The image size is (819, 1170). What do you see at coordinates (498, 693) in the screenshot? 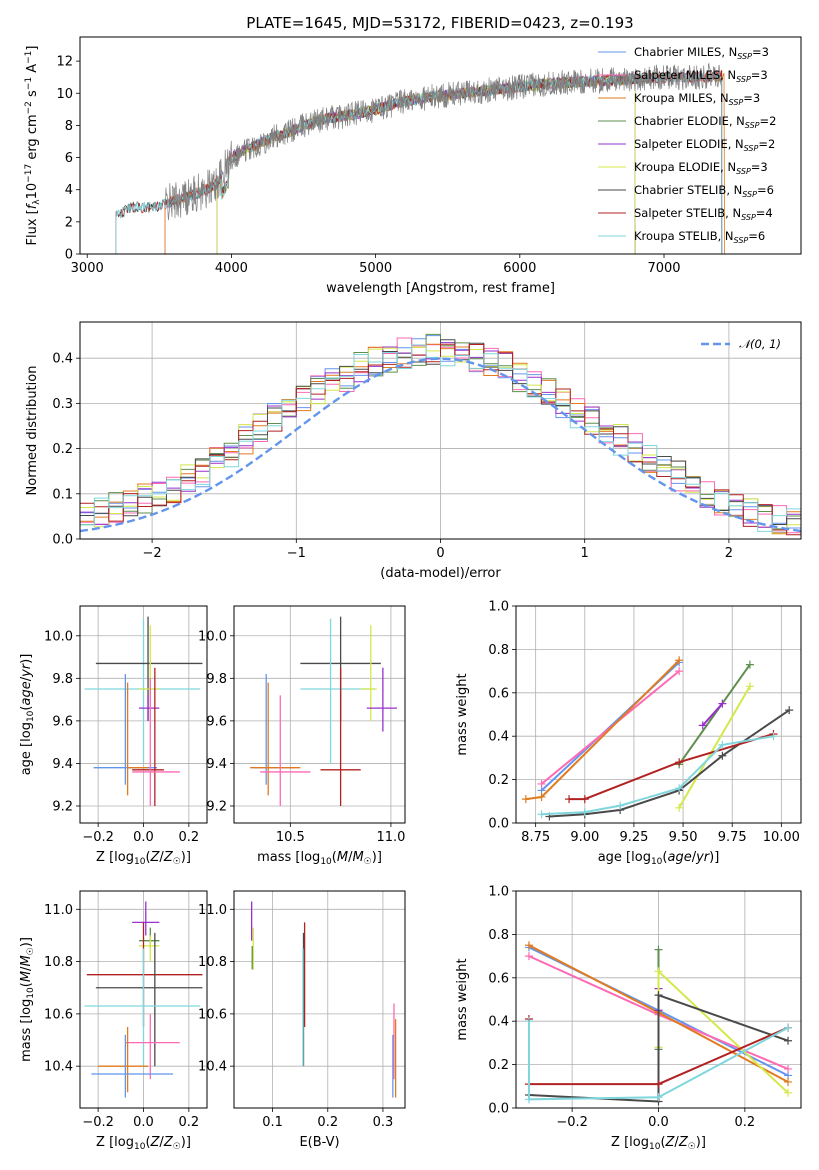
I see `y-tick-label: 0.6` at bounding box center [498, 693].